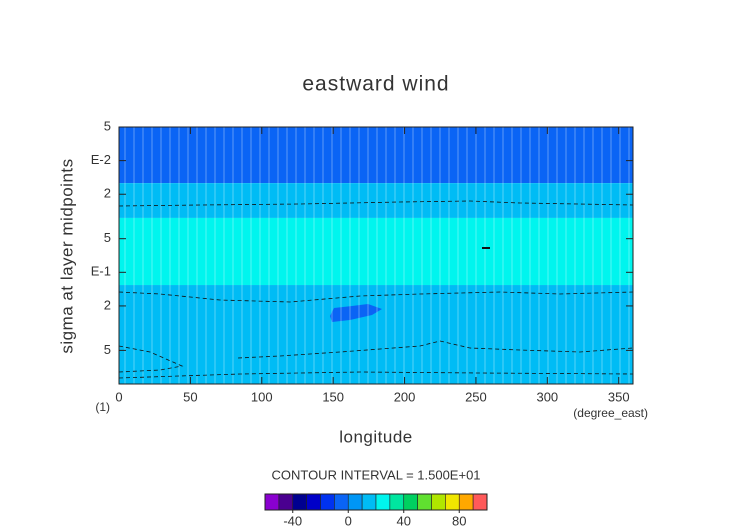 The height and width of the screenshot is (532, 752). I want to click on x-axis-label: longitude, so click(376, 436).